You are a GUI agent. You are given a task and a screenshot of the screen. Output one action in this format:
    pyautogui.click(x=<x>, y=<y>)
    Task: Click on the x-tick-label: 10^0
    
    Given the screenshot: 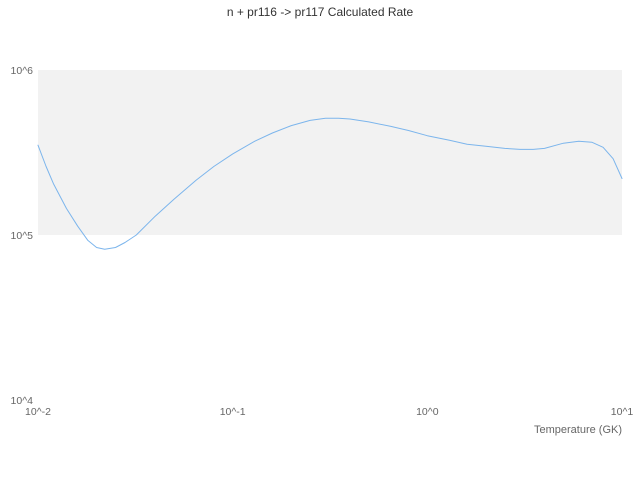 What is the action you would take?
    pyautogui.click(x=427, y=412)
    